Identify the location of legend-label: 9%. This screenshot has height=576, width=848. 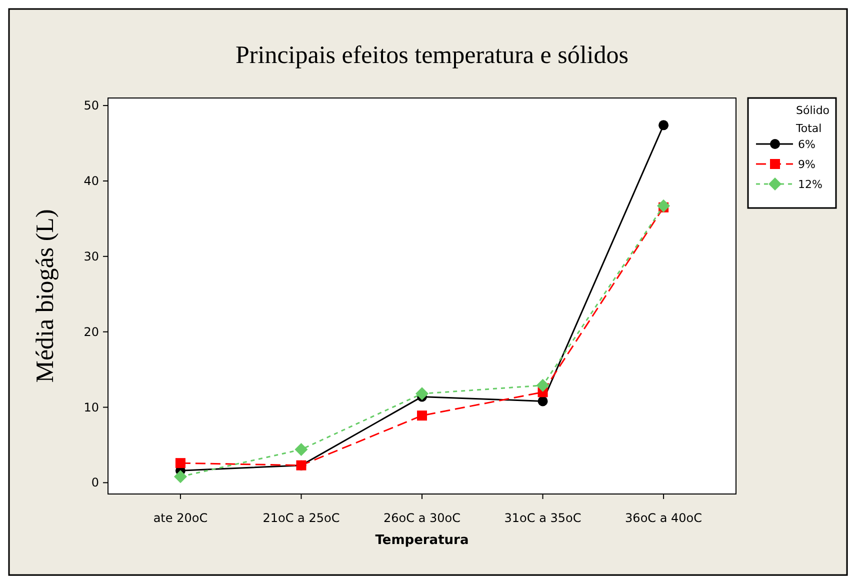
(807, 164).